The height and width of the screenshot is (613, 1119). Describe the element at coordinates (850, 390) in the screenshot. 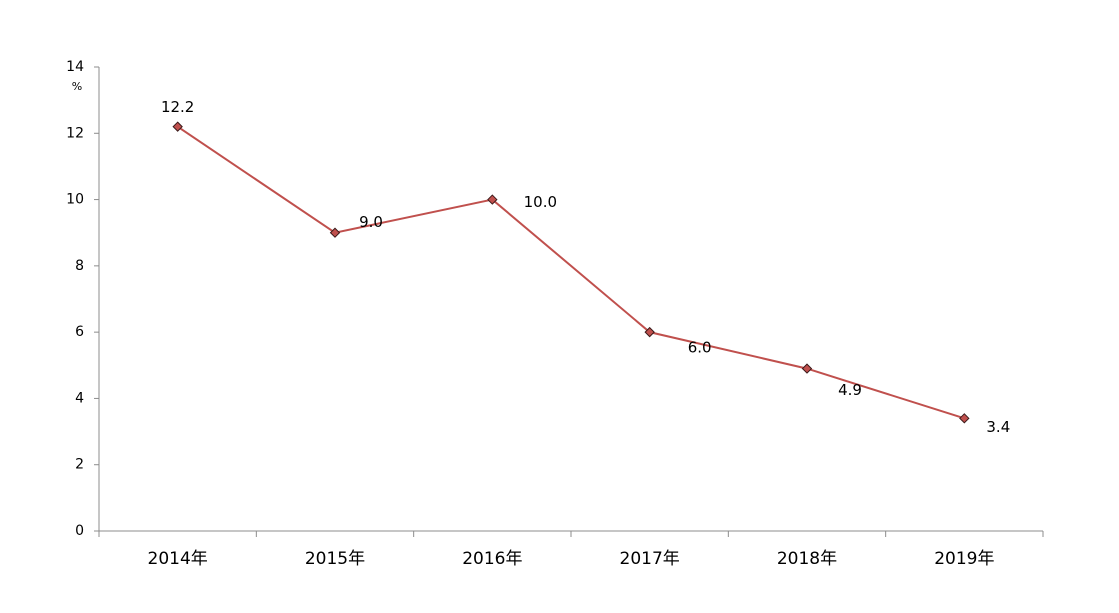

I see `data-label: 4.9` at that location.